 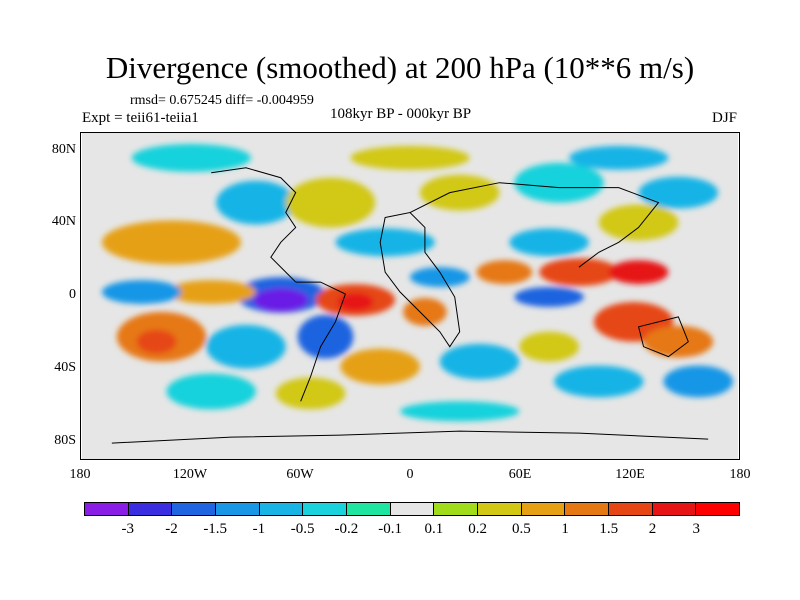 What do you see at coordinates (140, 118) in the screenshot?
I see `experiment-label: Expt = teii61-teiia1` at bounding box center [140, 118].